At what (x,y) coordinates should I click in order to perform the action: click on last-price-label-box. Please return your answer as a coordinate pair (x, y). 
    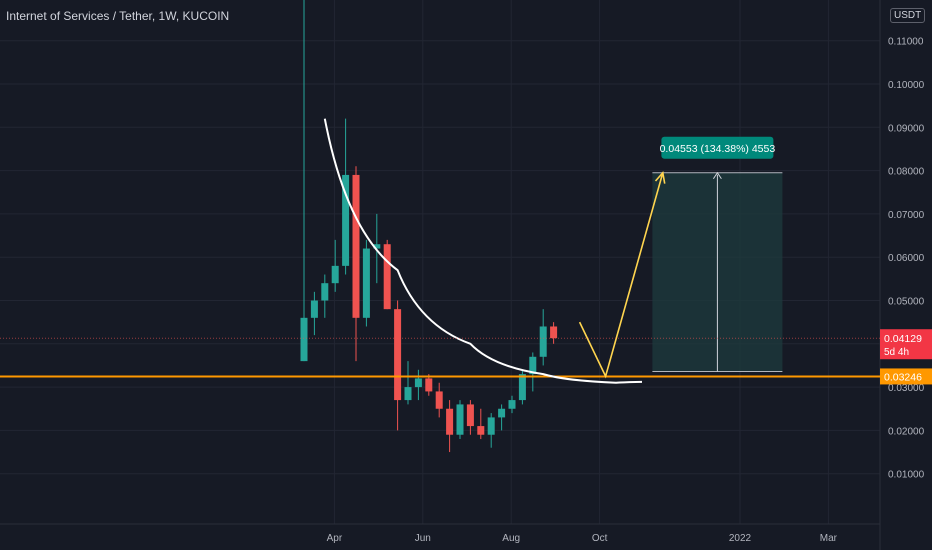
    Looking at the image, I should click on (906, 344).